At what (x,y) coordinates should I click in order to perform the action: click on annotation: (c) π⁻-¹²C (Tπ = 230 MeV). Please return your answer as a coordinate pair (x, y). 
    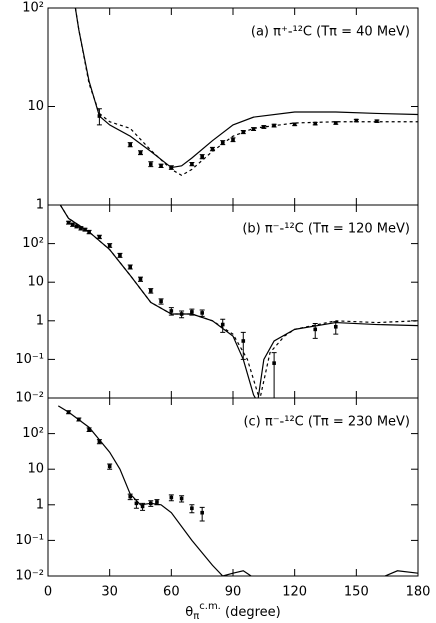
    Looking at the image, I should click on (326, 422).